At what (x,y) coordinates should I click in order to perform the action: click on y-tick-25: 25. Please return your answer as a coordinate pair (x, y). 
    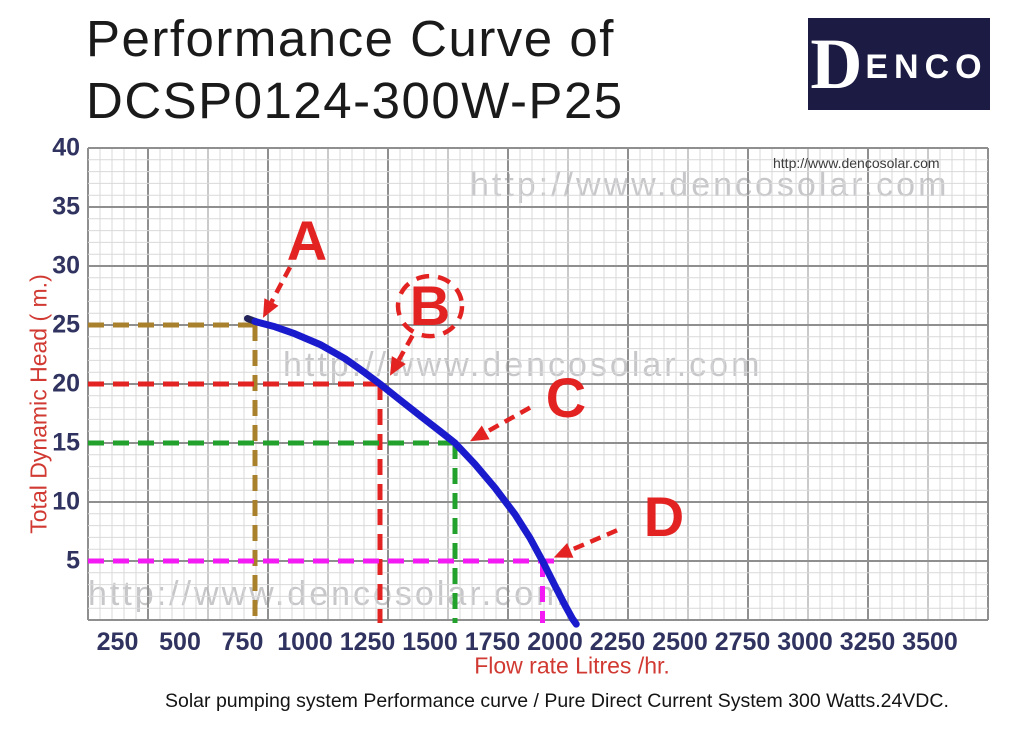
    Looking at the image, I should click on (66, 324).